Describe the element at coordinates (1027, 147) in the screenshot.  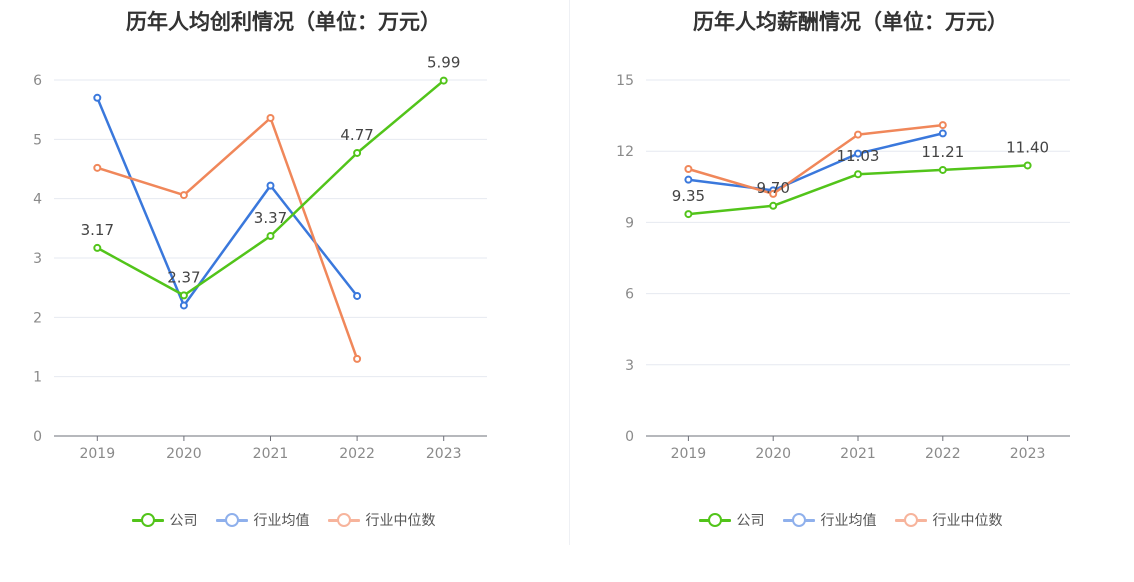
I see `data-label: 11.40` at that location.